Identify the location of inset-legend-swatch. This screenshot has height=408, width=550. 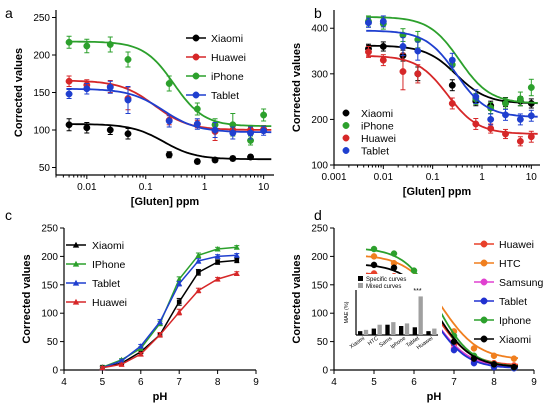
(360, 285).